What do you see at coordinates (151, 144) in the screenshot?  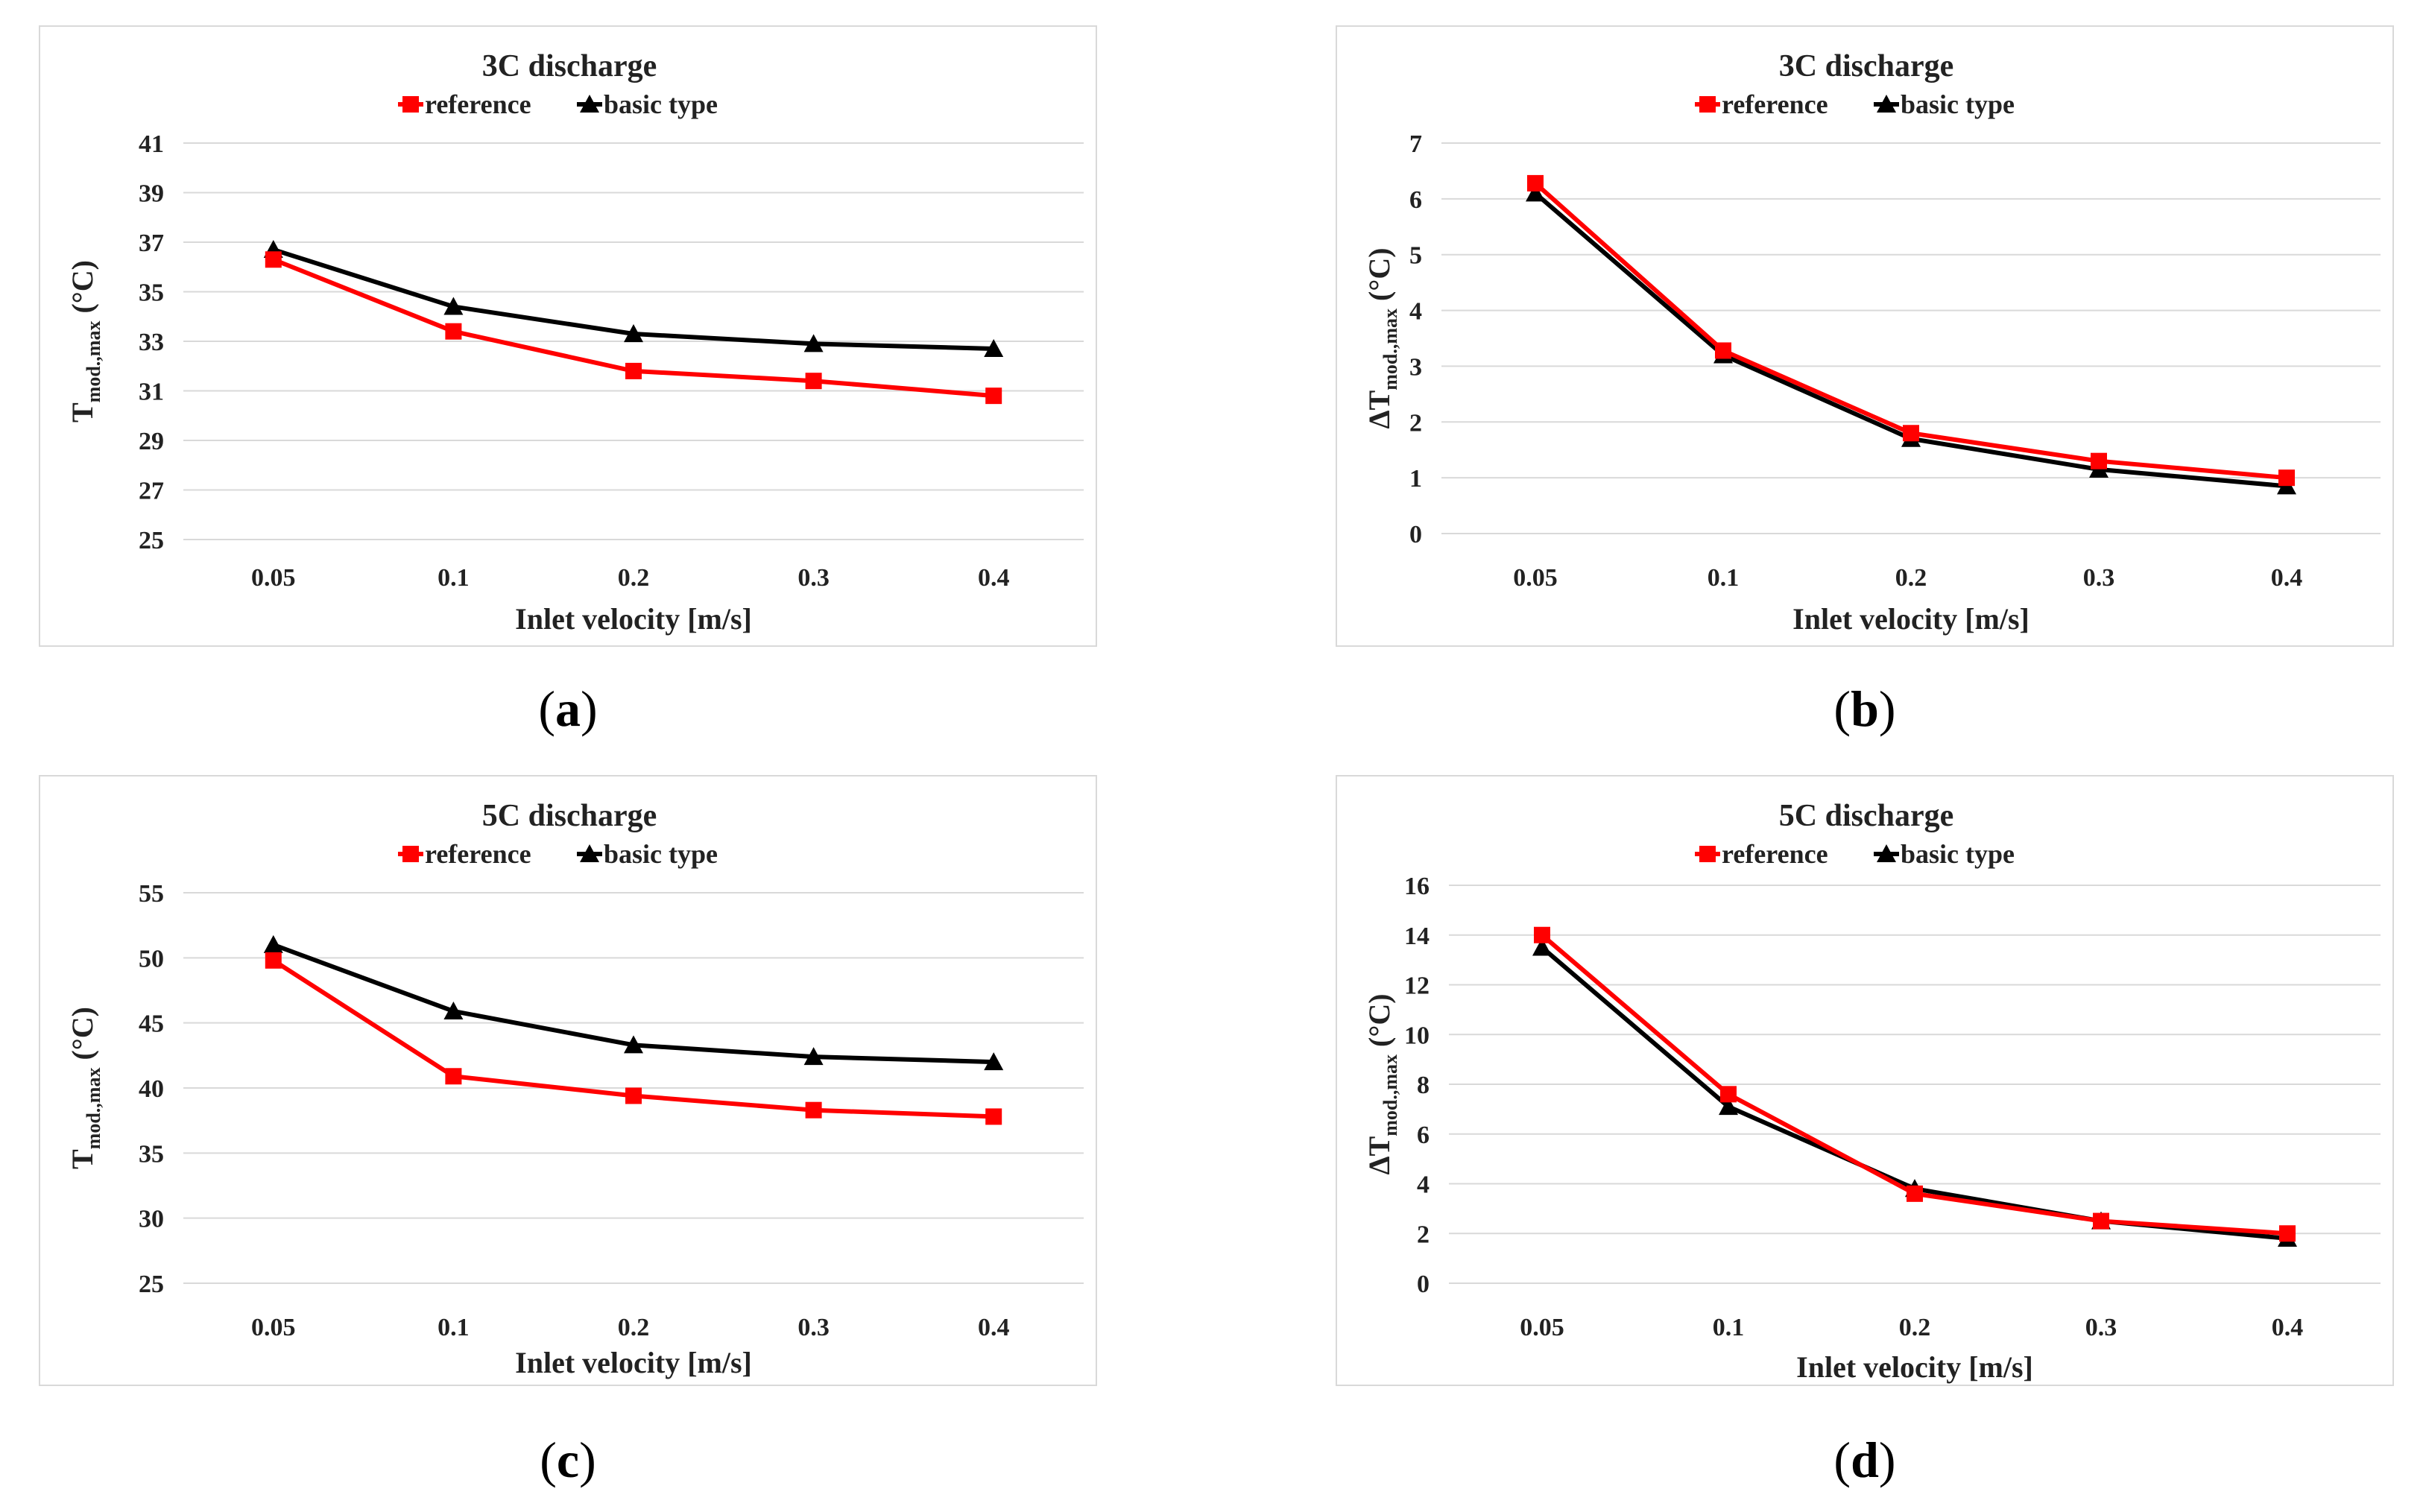 I see `y-tick-label: 41` at bounding box center [151, 144].